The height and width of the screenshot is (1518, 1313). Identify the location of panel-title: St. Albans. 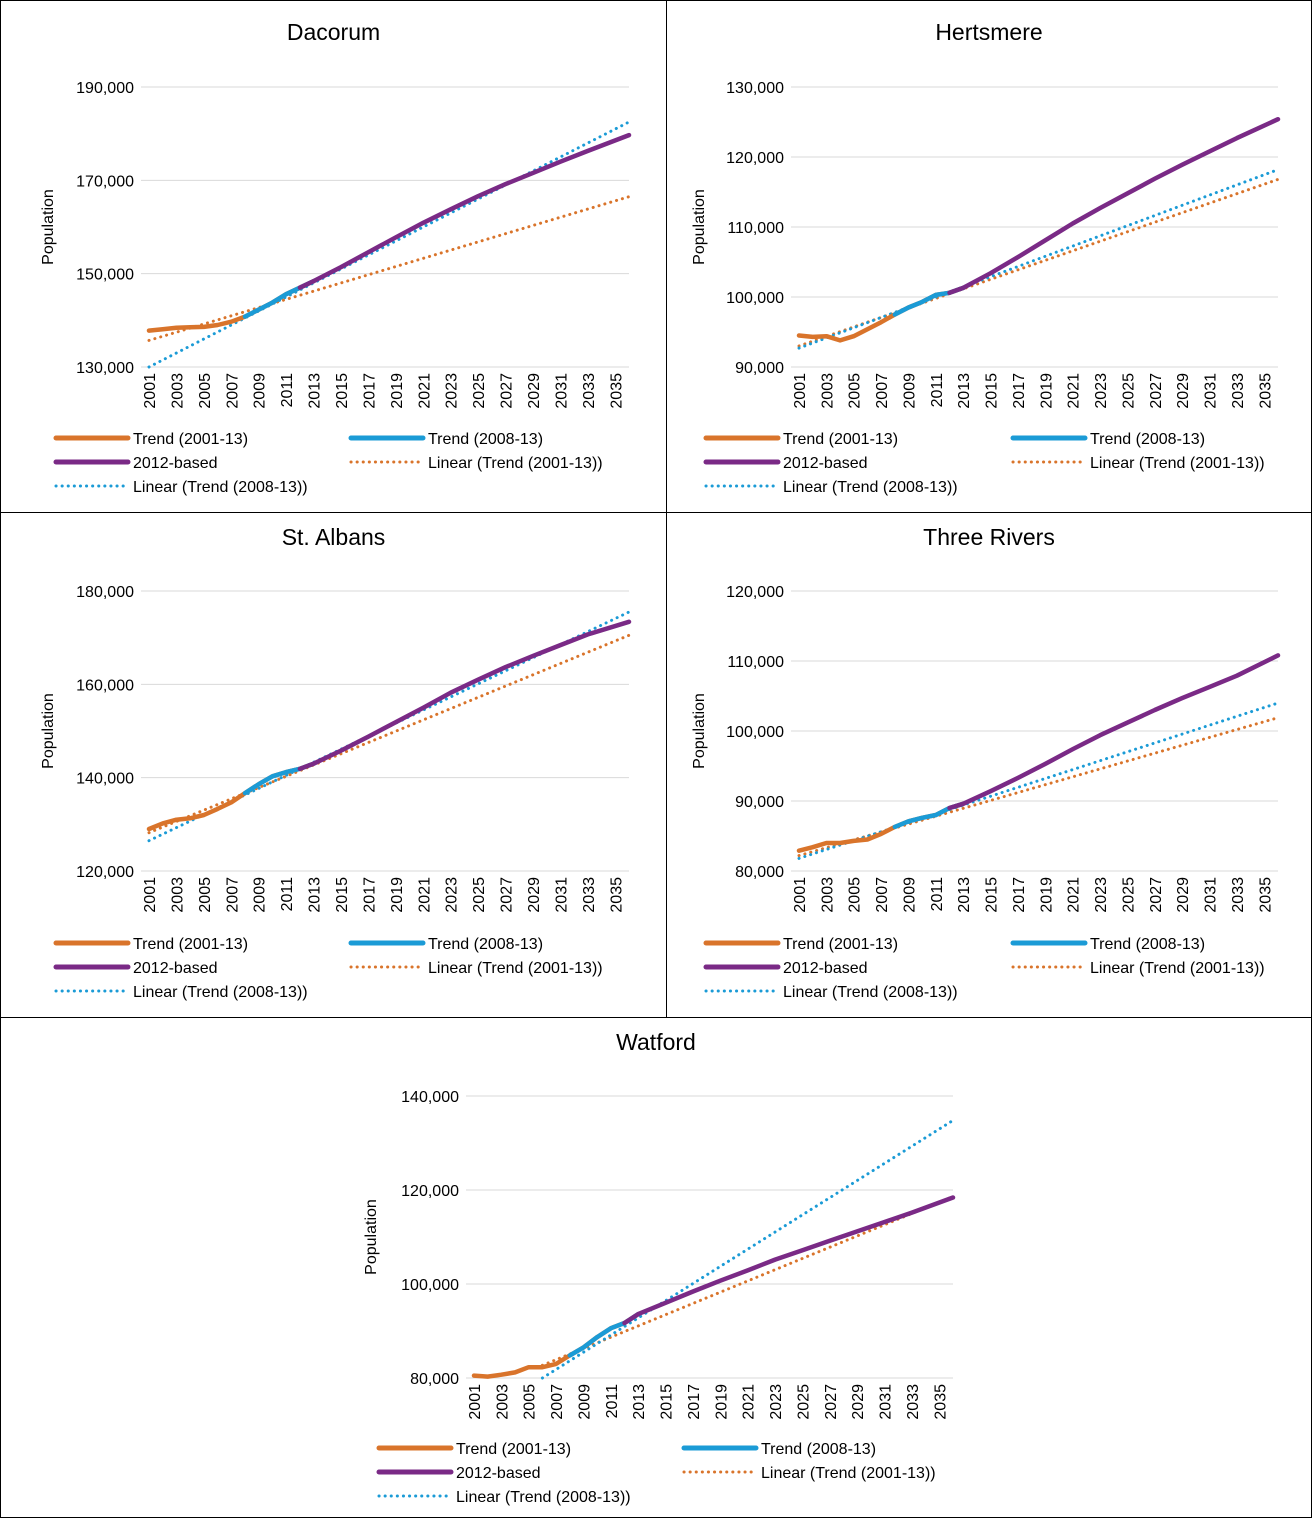
(333, 537).